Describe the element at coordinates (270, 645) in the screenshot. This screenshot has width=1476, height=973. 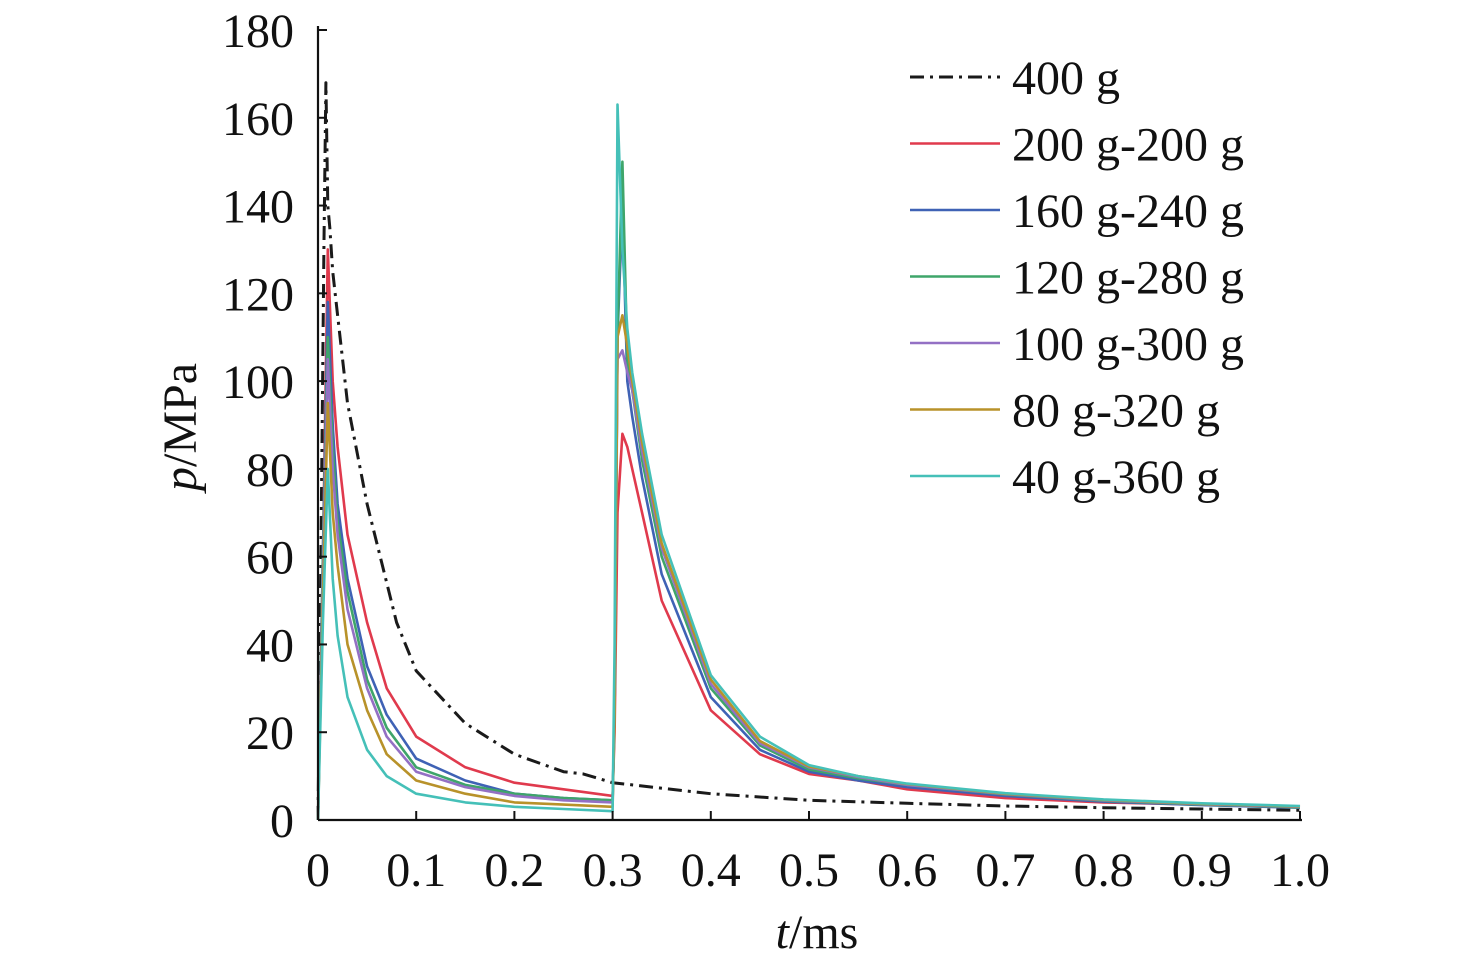
I see `y-tick-label: 40` at that location.